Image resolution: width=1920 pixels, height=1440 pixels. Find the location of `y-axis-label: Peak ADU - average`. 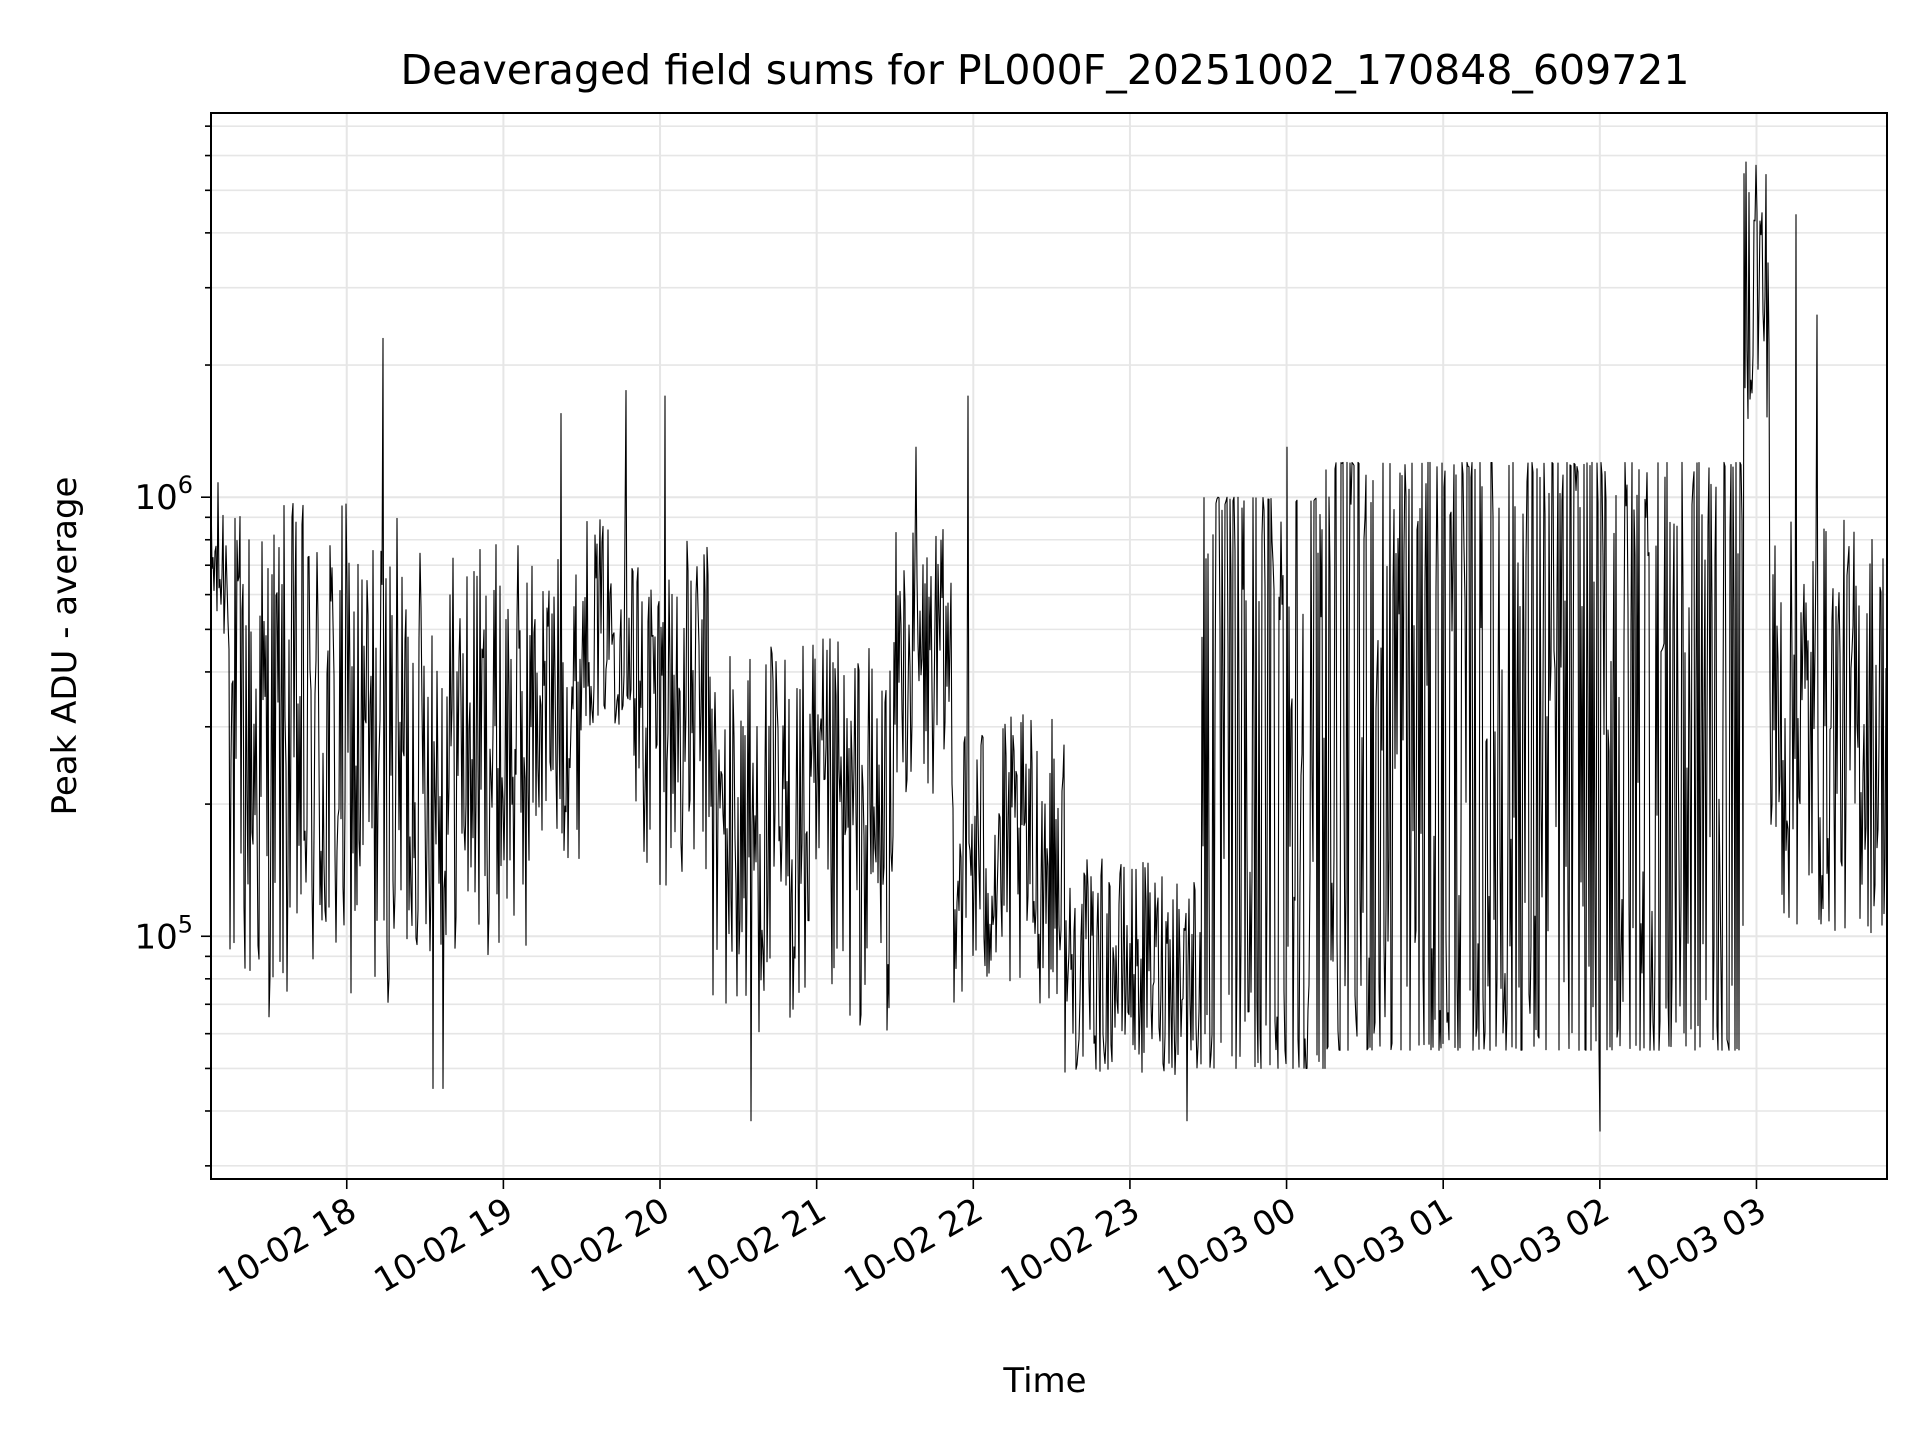

y-axis-label: Peak ADU - average is located at coordinates (65, 646).